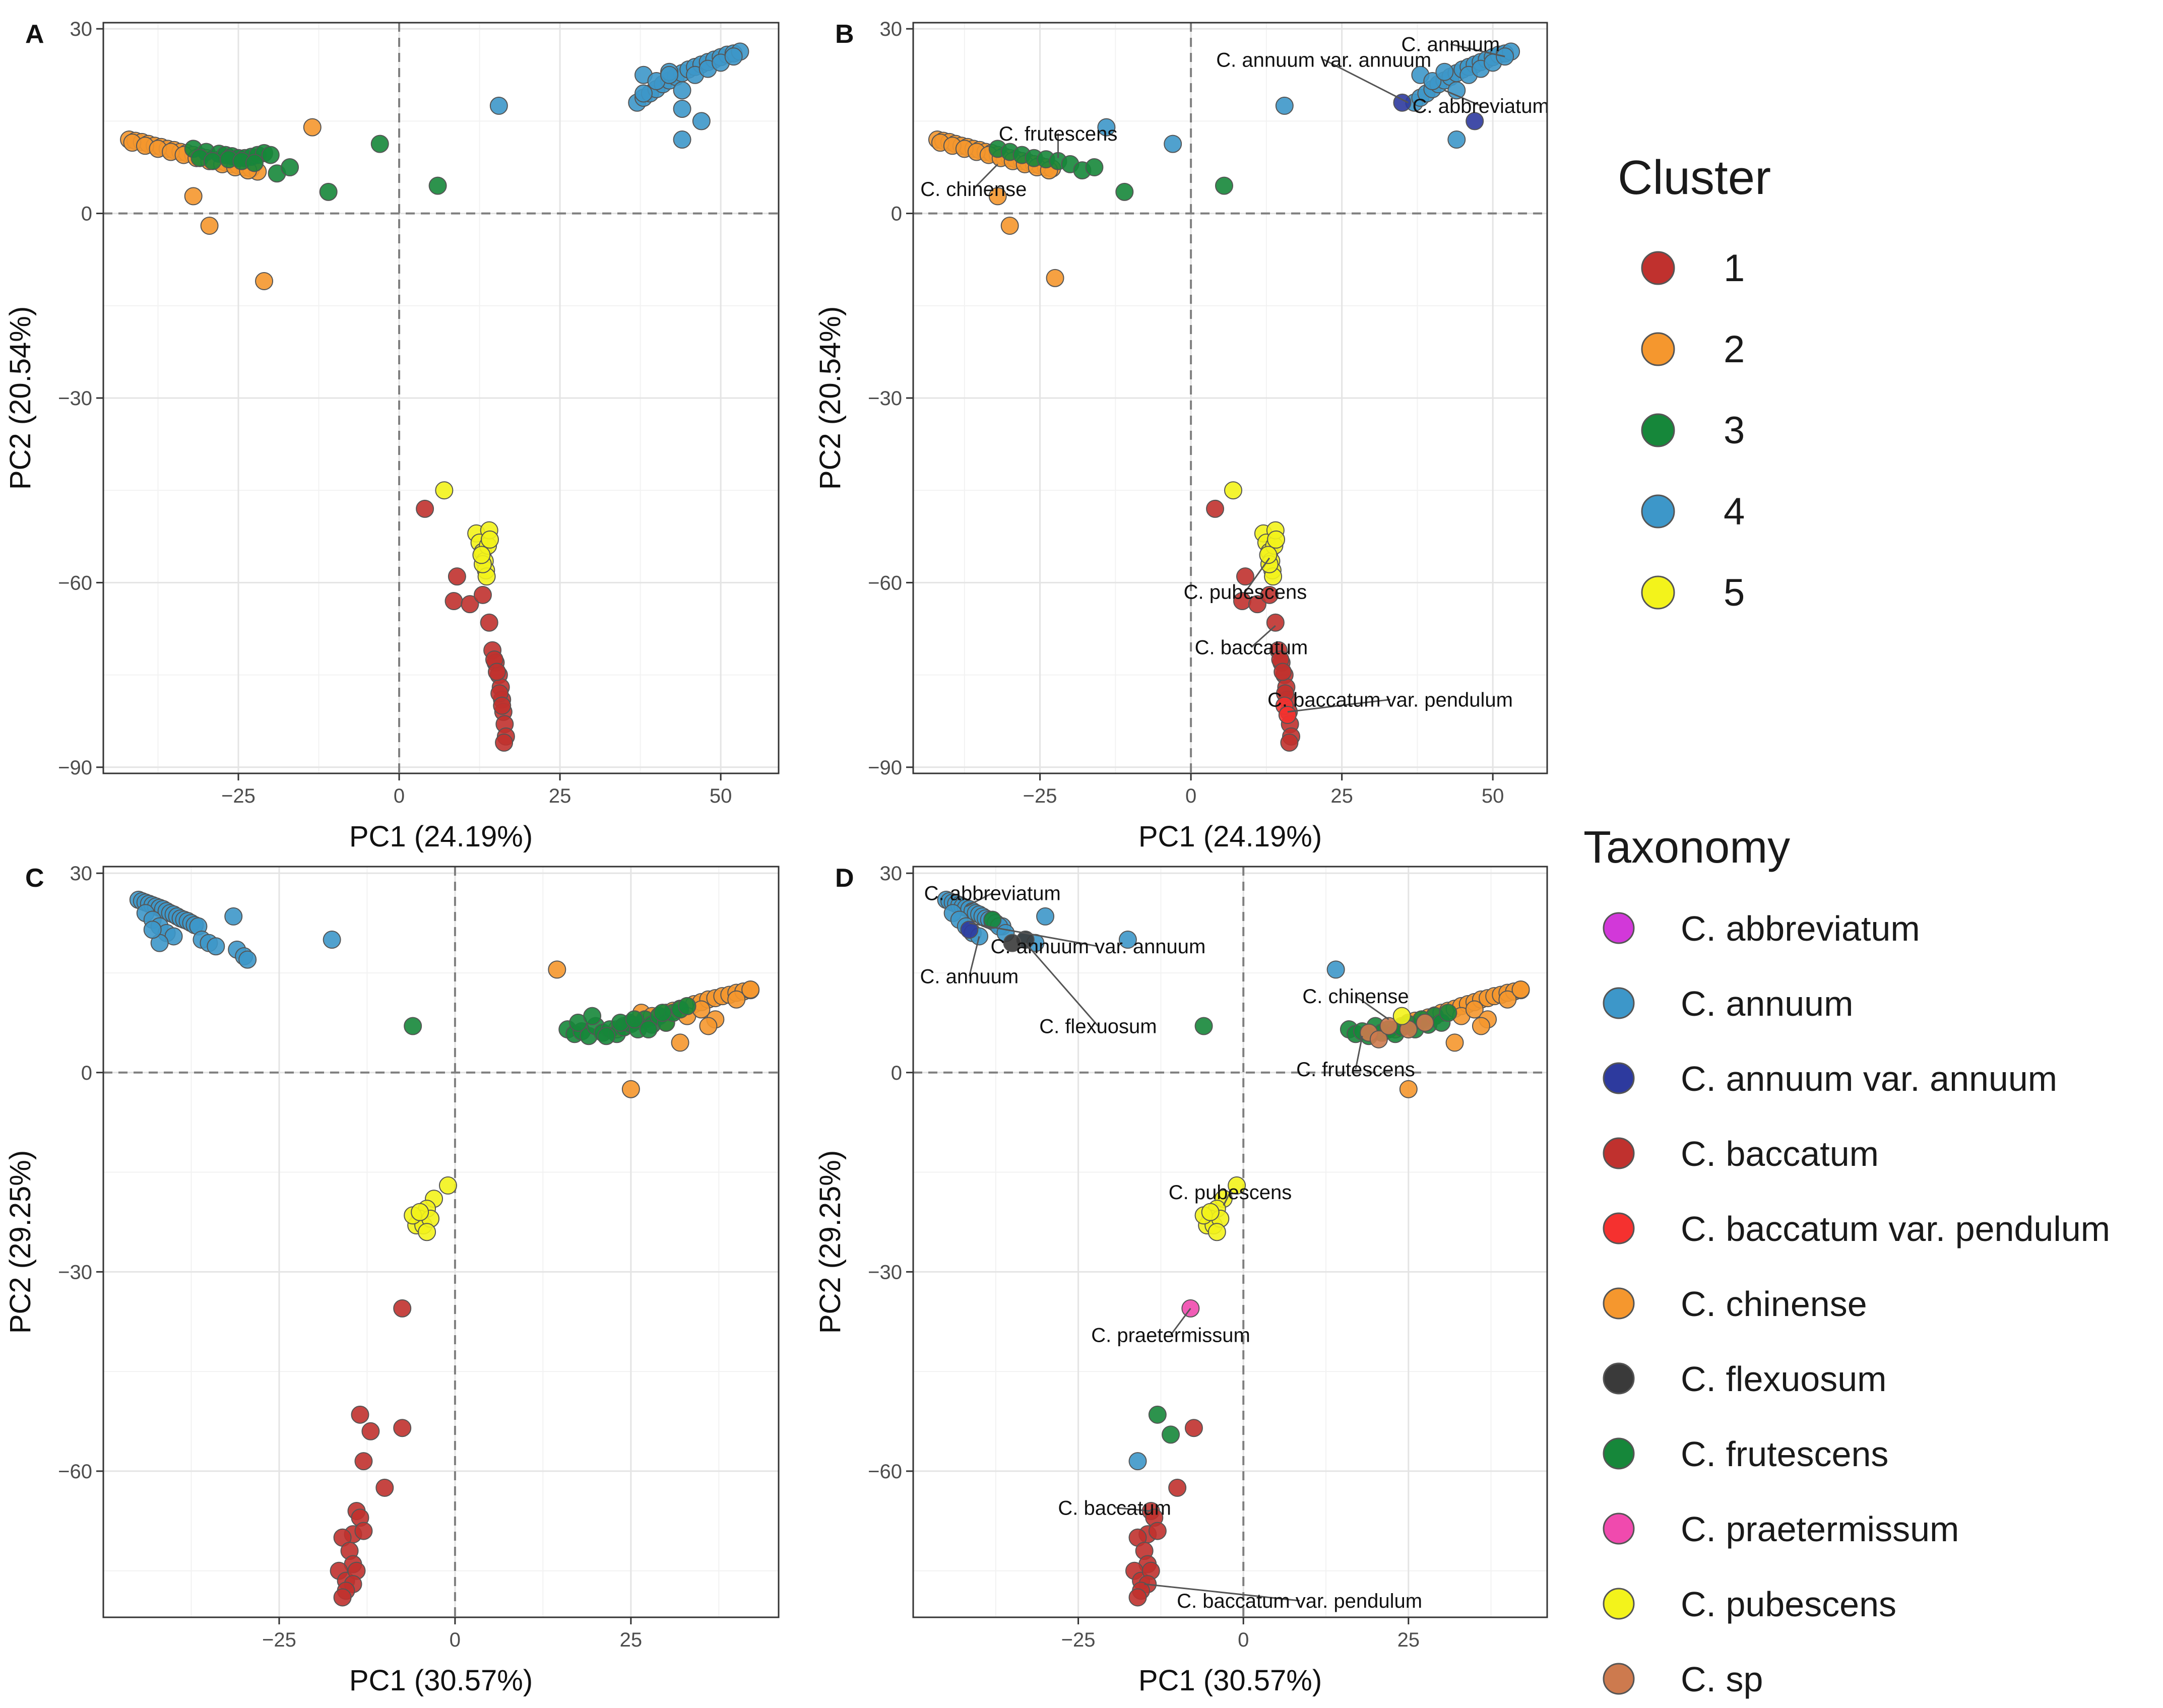  What do you see at coordinates (1820, 1529) in the screenshot?
I see `taxonomy-legend-label: C. praetermissum` at bounding box center [1820, 1529].